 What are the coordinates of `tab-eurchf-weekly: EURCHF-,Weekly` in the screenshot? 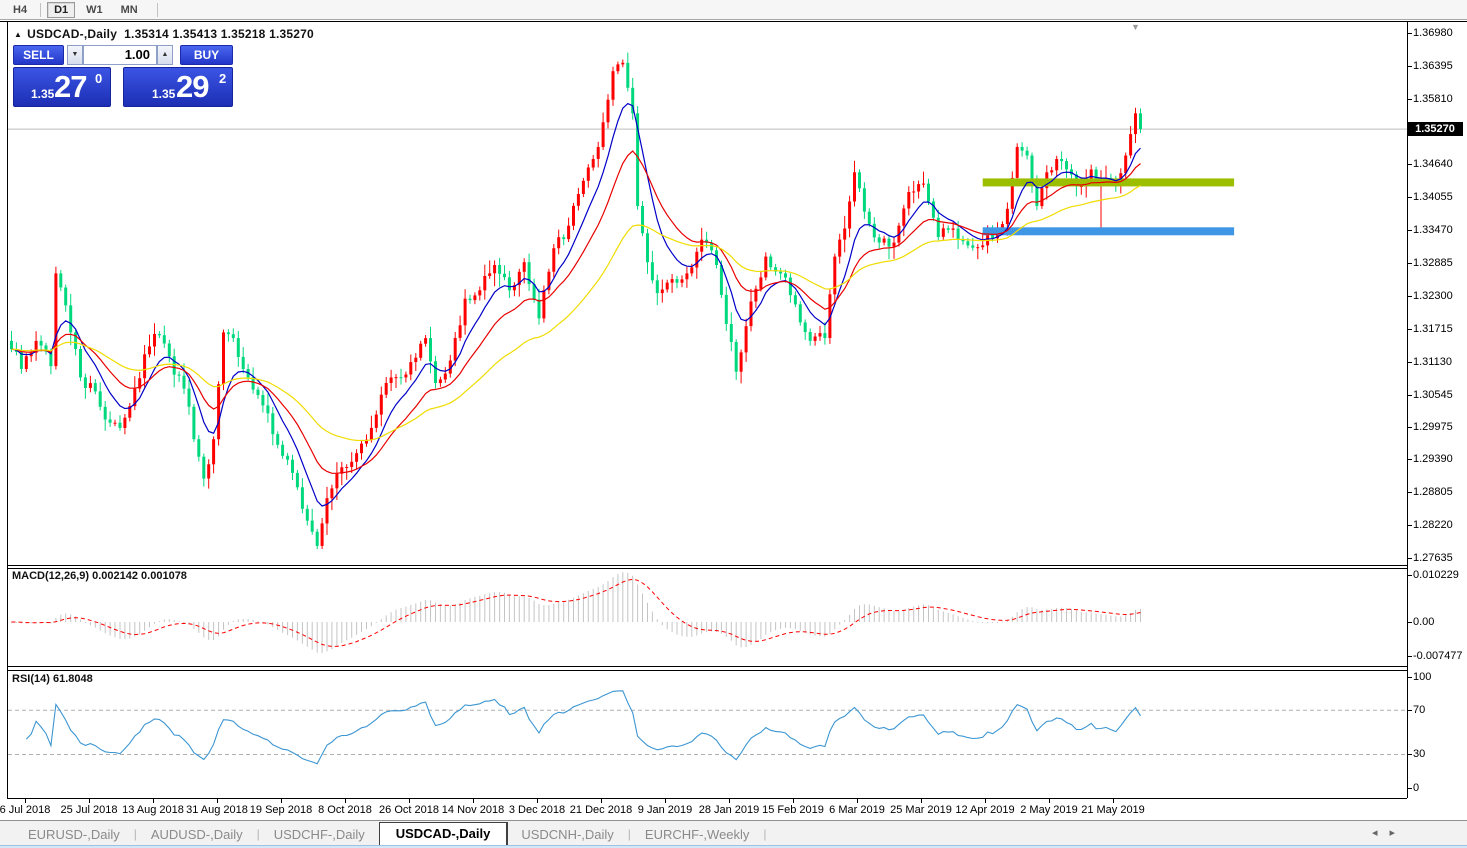 It's located at (697, 834).